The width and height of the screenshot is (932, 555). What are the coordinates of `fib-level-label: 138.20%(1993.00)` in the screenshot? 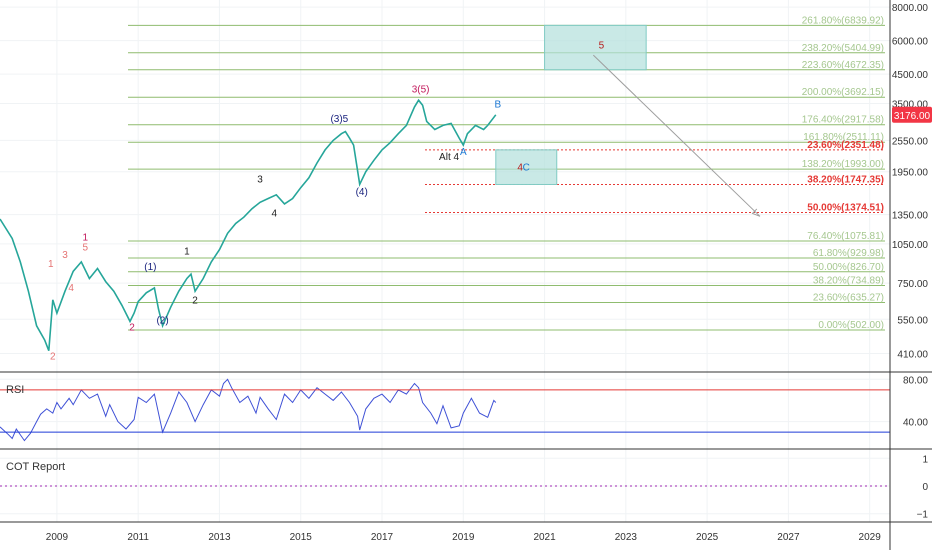 It's located at (843, 164).